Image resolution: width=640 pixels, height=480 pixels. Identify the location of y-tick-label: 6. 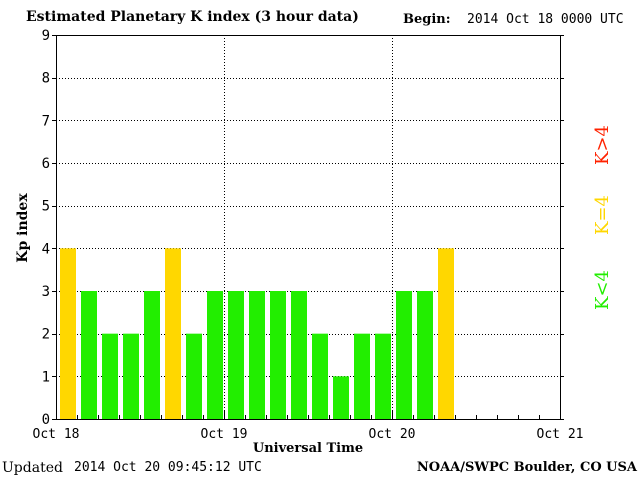
(46, 164).